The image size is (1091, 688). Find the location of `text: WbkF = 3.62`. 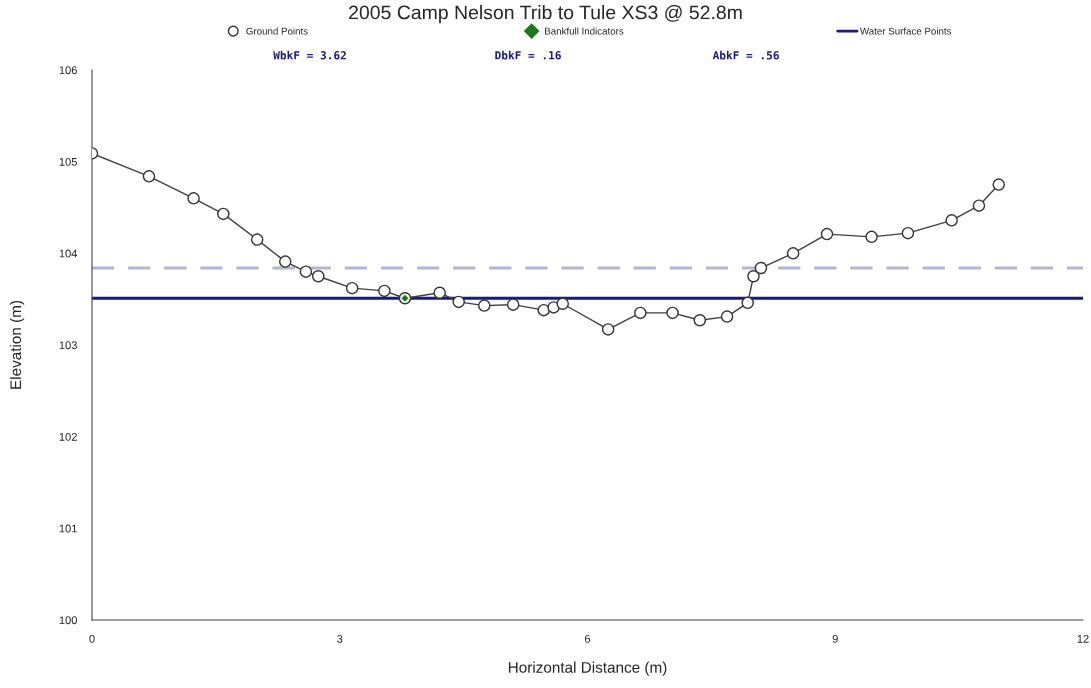

text: WbkF = 3.62 is located at coordinates (309, 55).